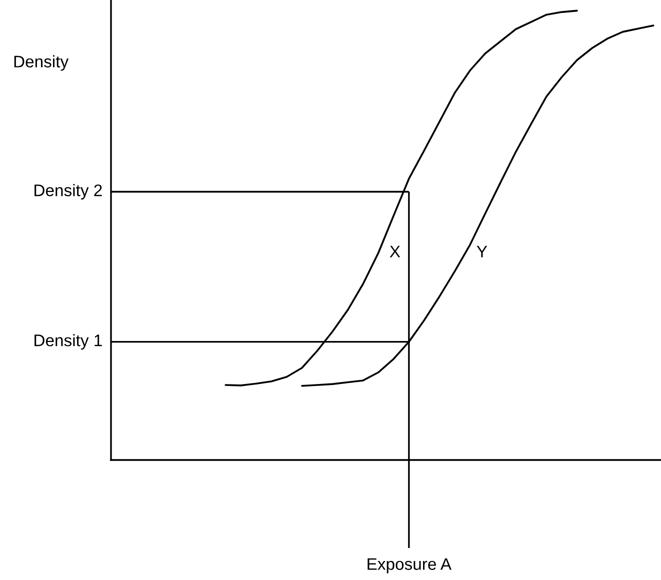  What do you see at coordinates (482, 252) in the screenshot?
I see `series-label: Y` at bounding box center [482, 252].